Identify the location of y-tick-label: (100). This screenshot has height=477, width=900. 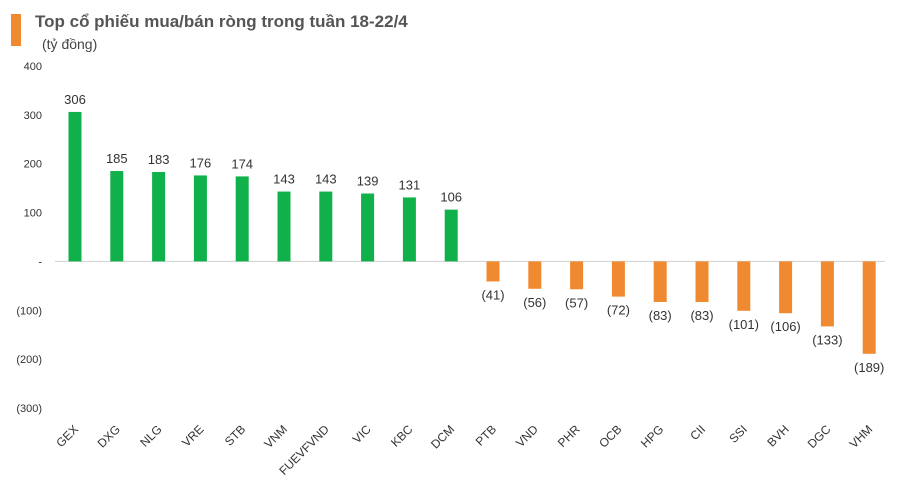
(29, 311).